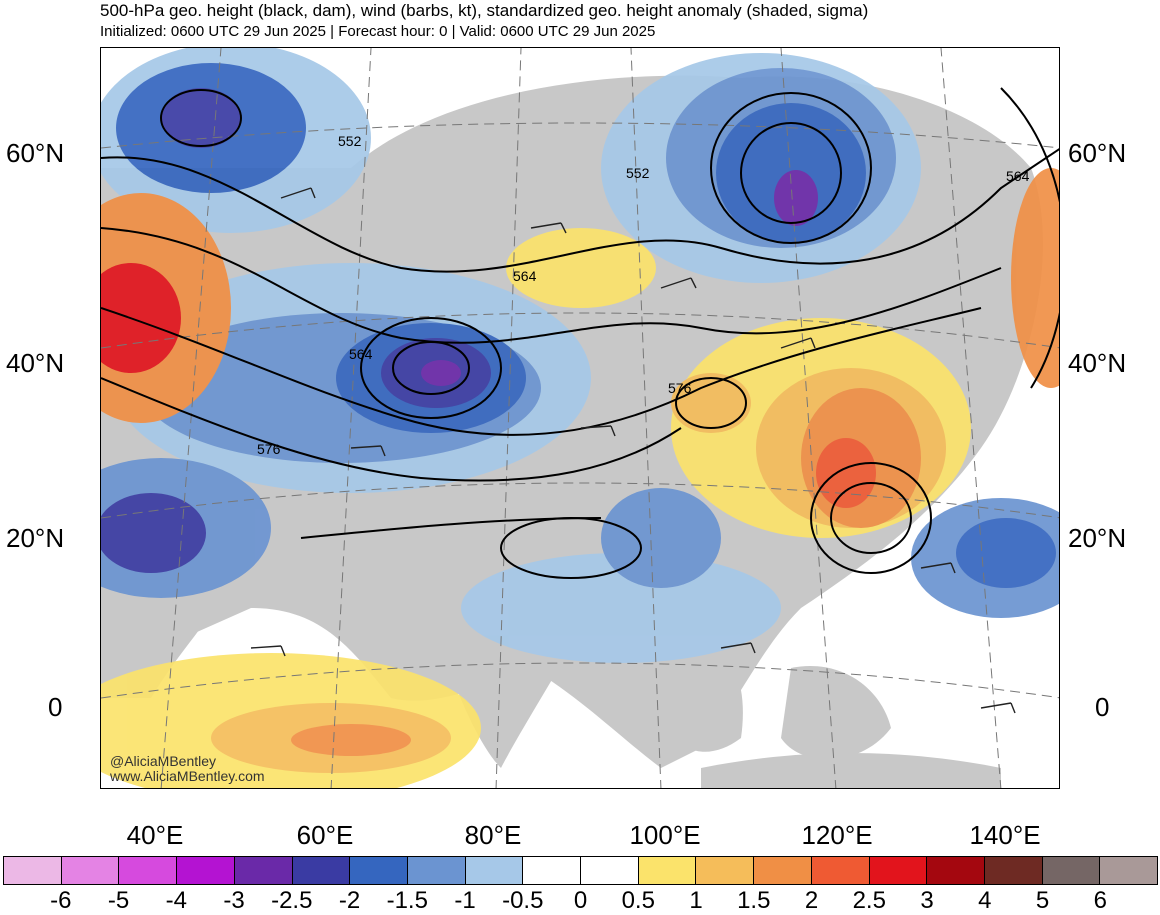 The width and height of the screenshot is (1160, 915). Describe the element at coordinates (1100, 900) in the screenshot. I see `colorbar-tick-label: 6` at that location.